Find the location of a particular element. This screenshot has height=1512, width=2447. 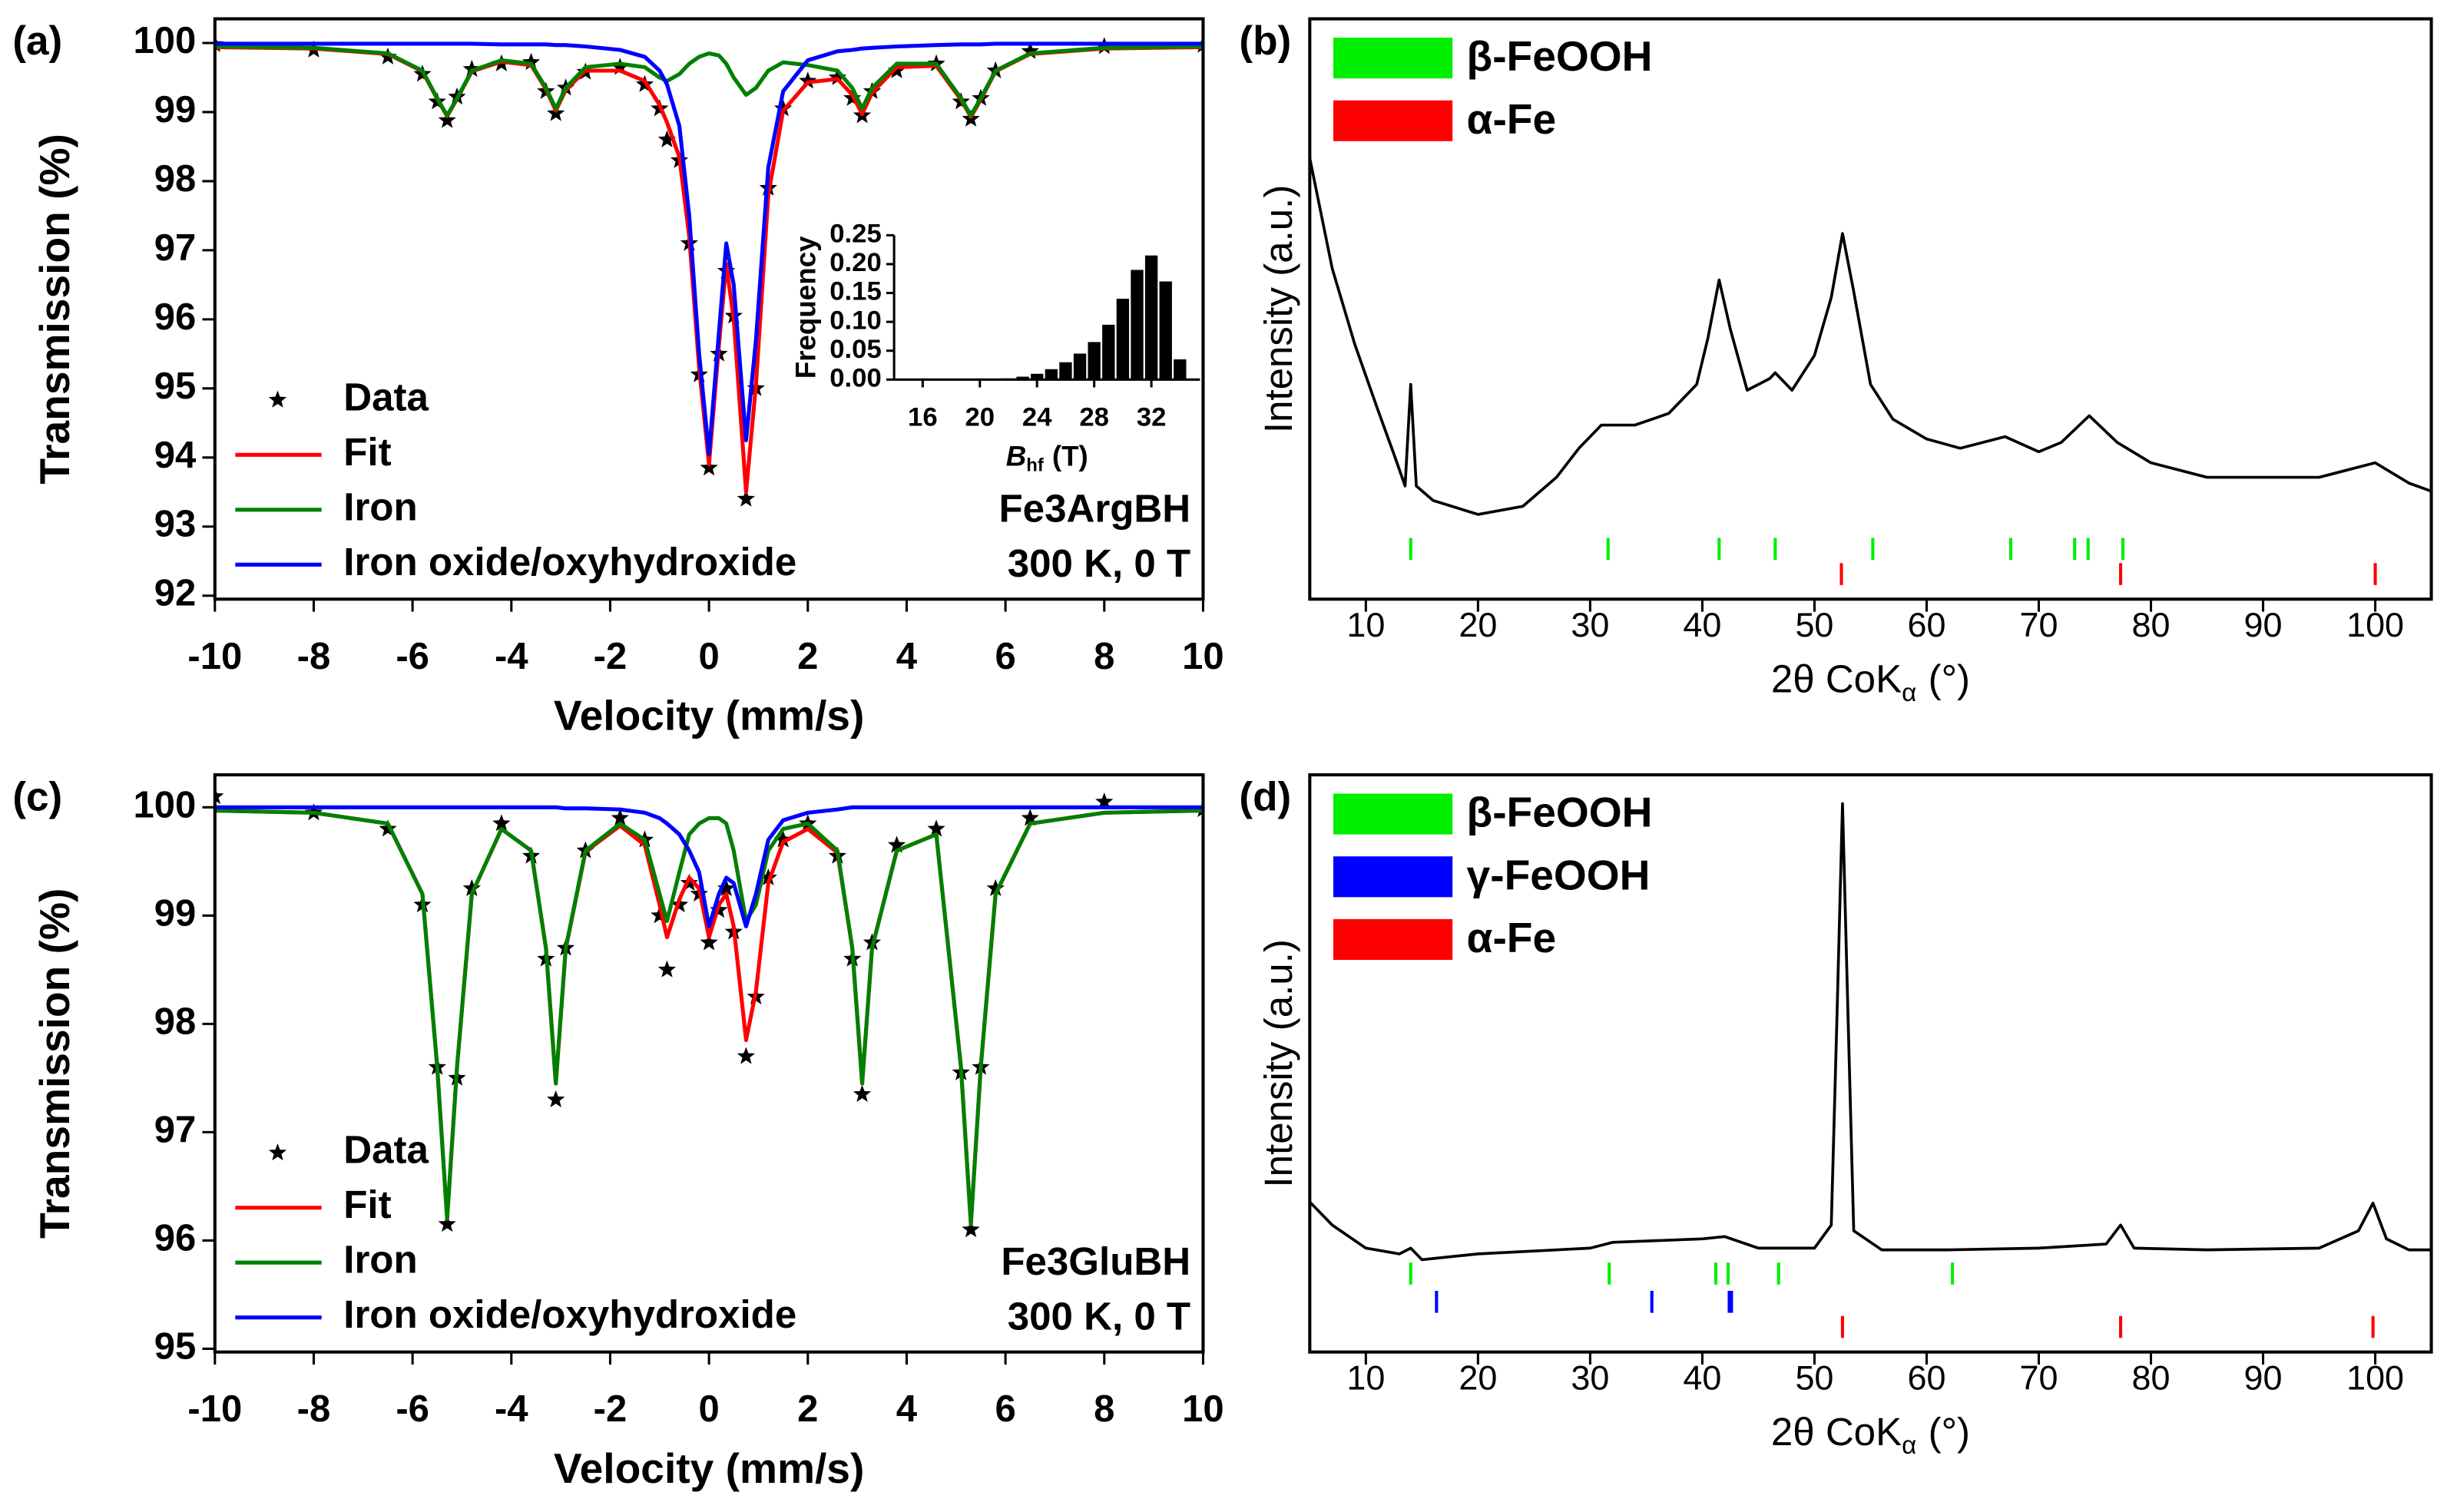

panel-label: (b) is located at coordinates (1265, 41).